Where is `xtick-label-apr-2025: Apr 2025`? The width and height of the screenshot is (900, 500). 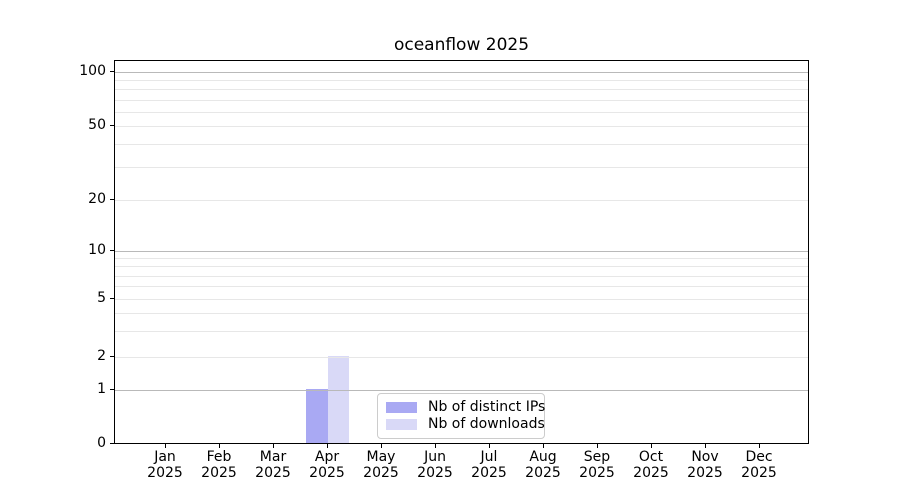 xtick-label-apr-2025: Apr 2025 is located at coordinates (327, 465).